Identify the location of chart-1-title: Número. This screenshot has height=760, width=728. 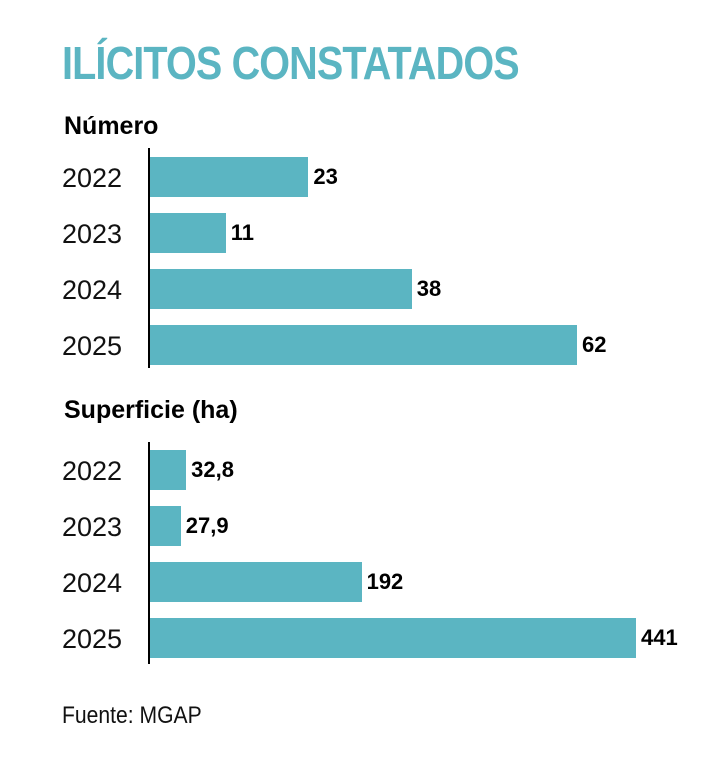
(111, 126).